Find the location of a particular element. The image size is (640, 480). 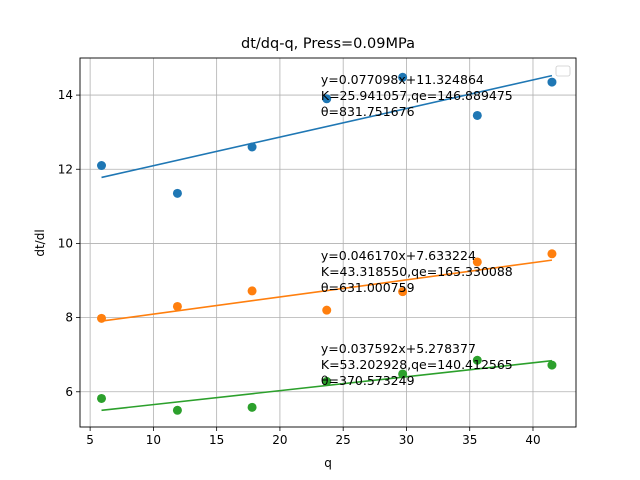

x-tick-label: 15 is located at coordinates (216, 440).